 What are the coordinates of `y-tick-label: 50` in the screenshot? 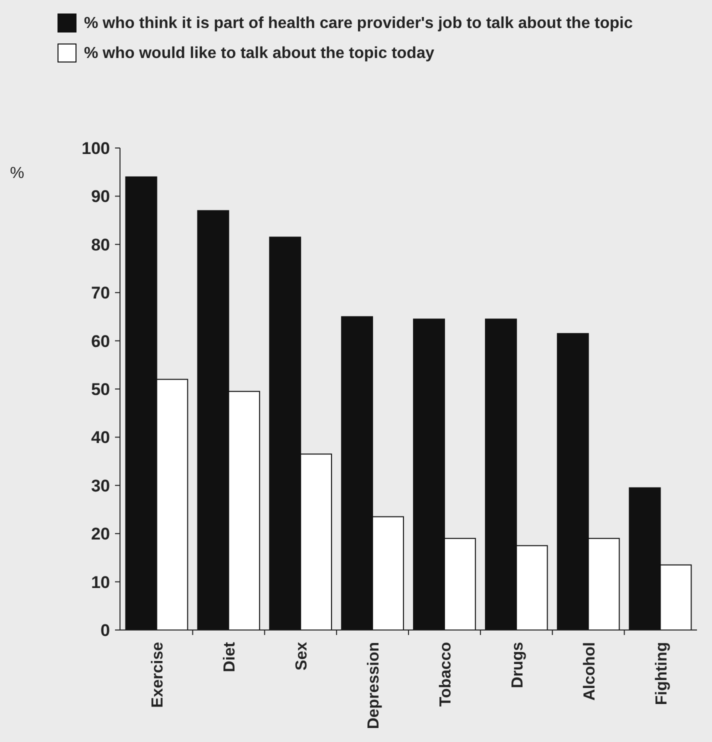 It's located at (100, 389).